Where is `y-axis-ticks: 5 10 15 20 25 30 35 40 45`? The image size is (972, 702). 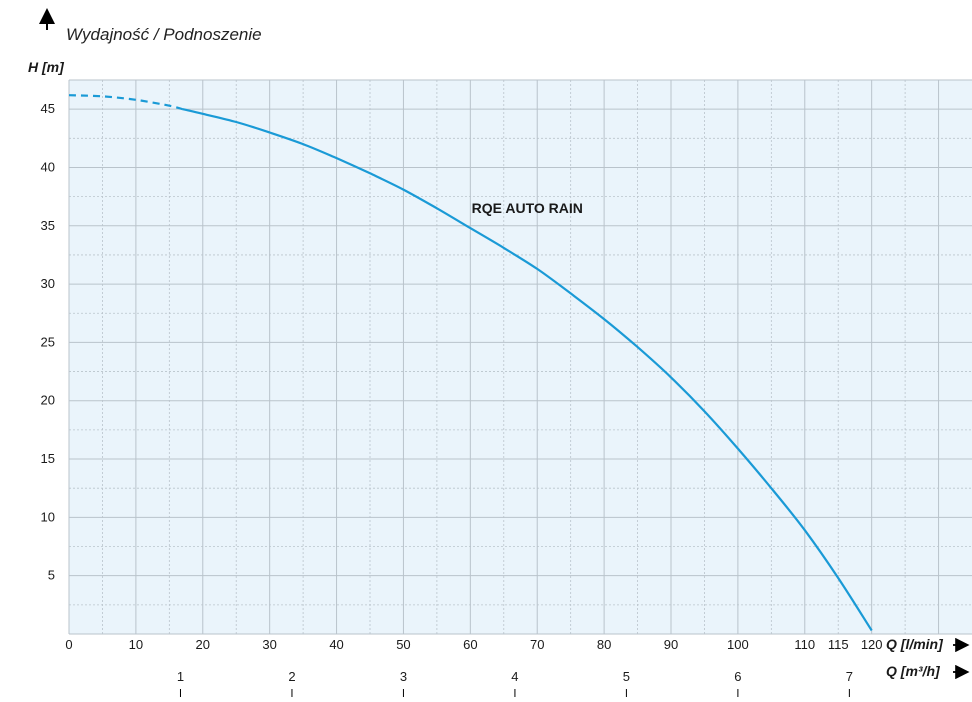 y-axis-ticks: 5 10 15 20 25 30 35 40 45 is located at coordinates (48, 342).